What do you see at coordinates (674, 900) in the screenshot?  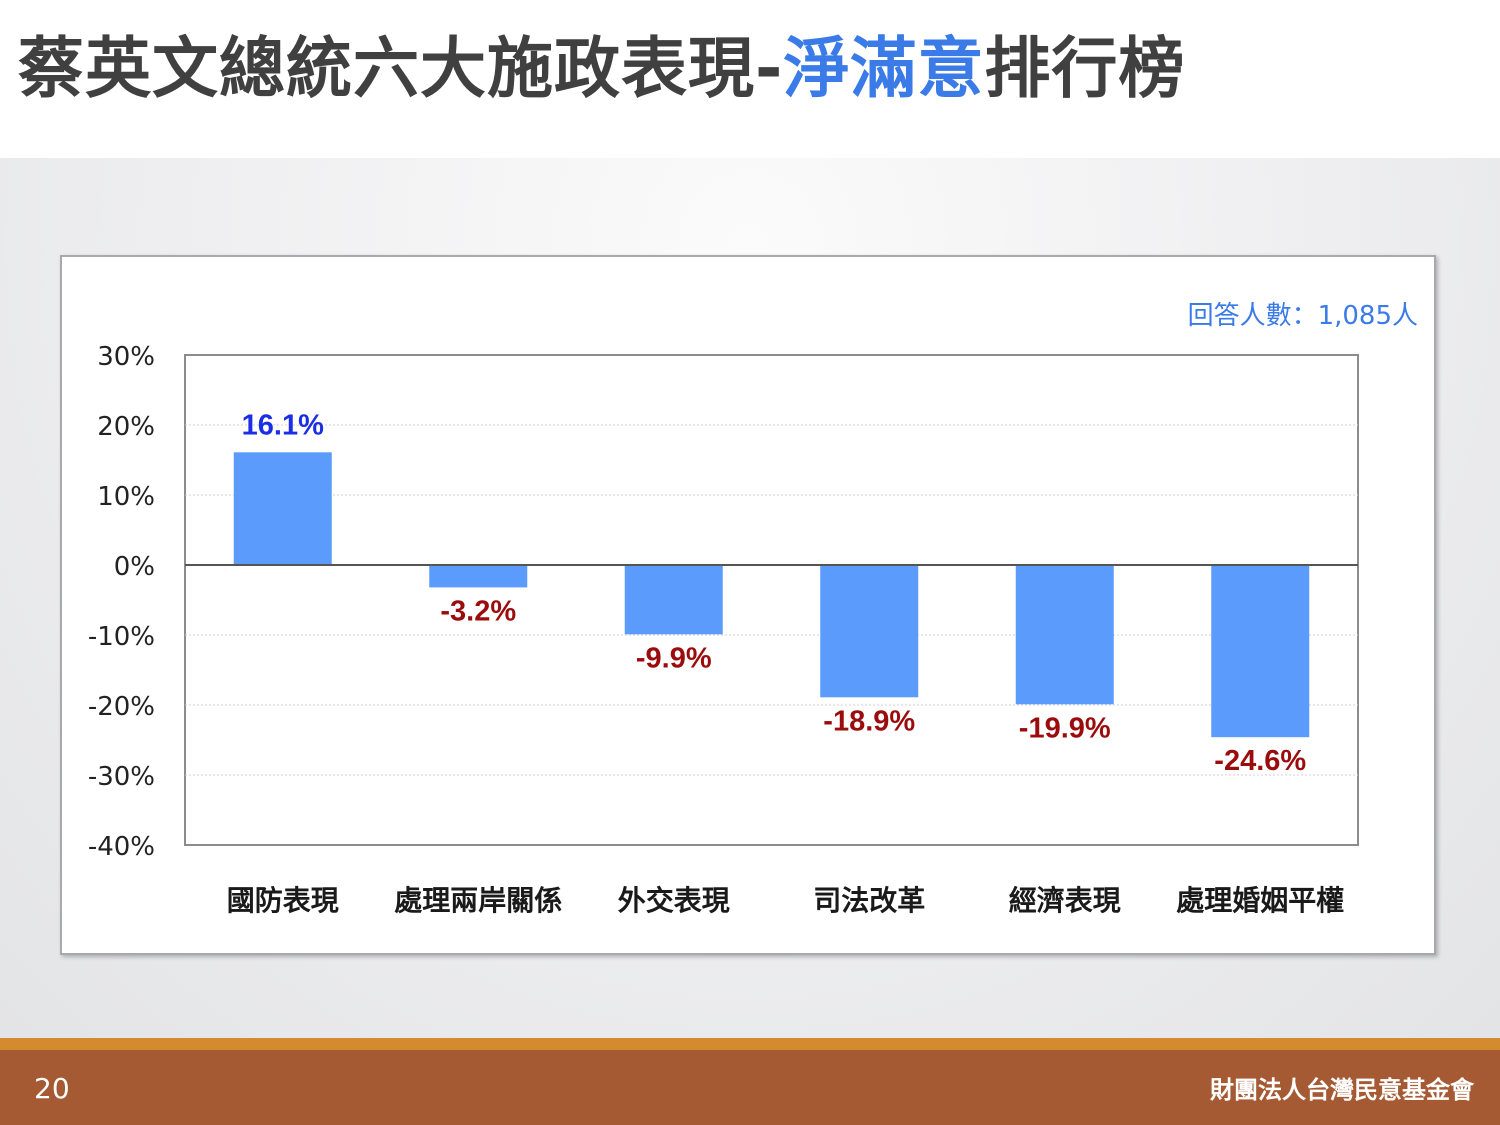 I see `x-category-label: 外交表現` at bounding box center [674, 900].